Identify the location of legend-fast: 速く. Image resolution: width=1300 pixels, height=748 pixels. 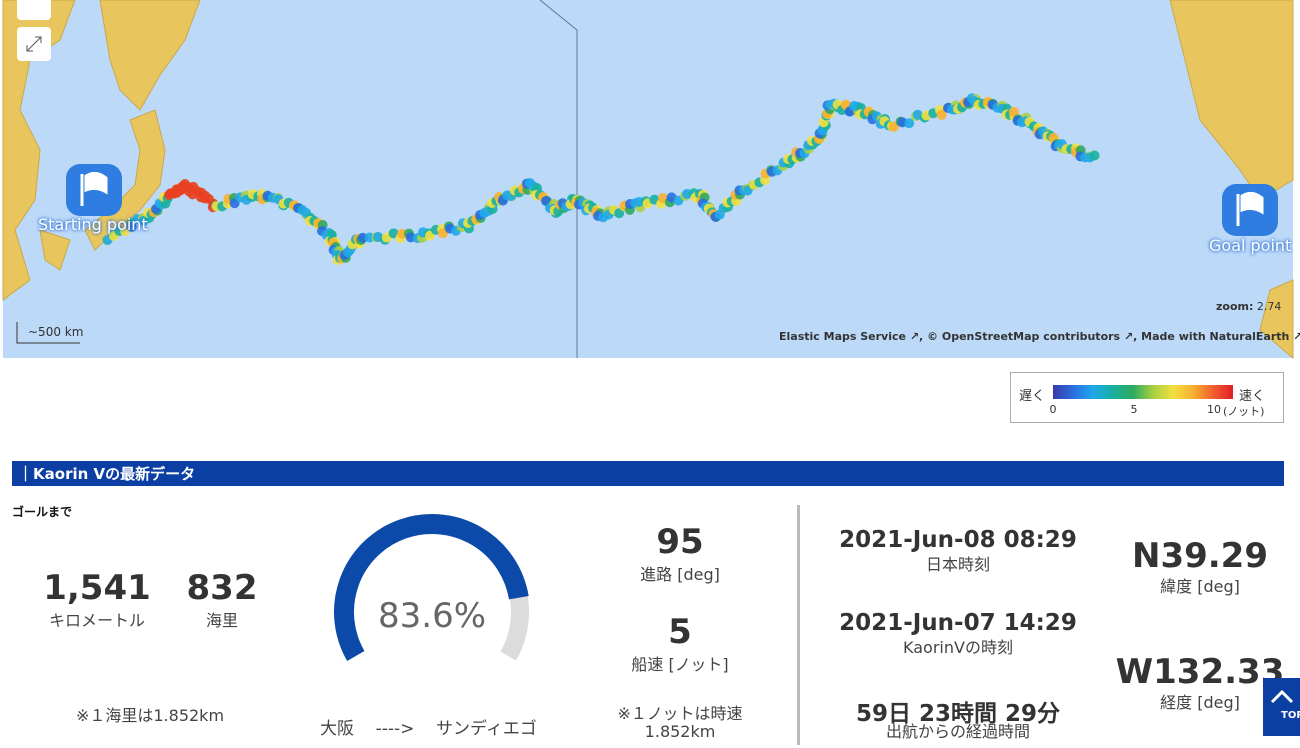
(1252, 396).